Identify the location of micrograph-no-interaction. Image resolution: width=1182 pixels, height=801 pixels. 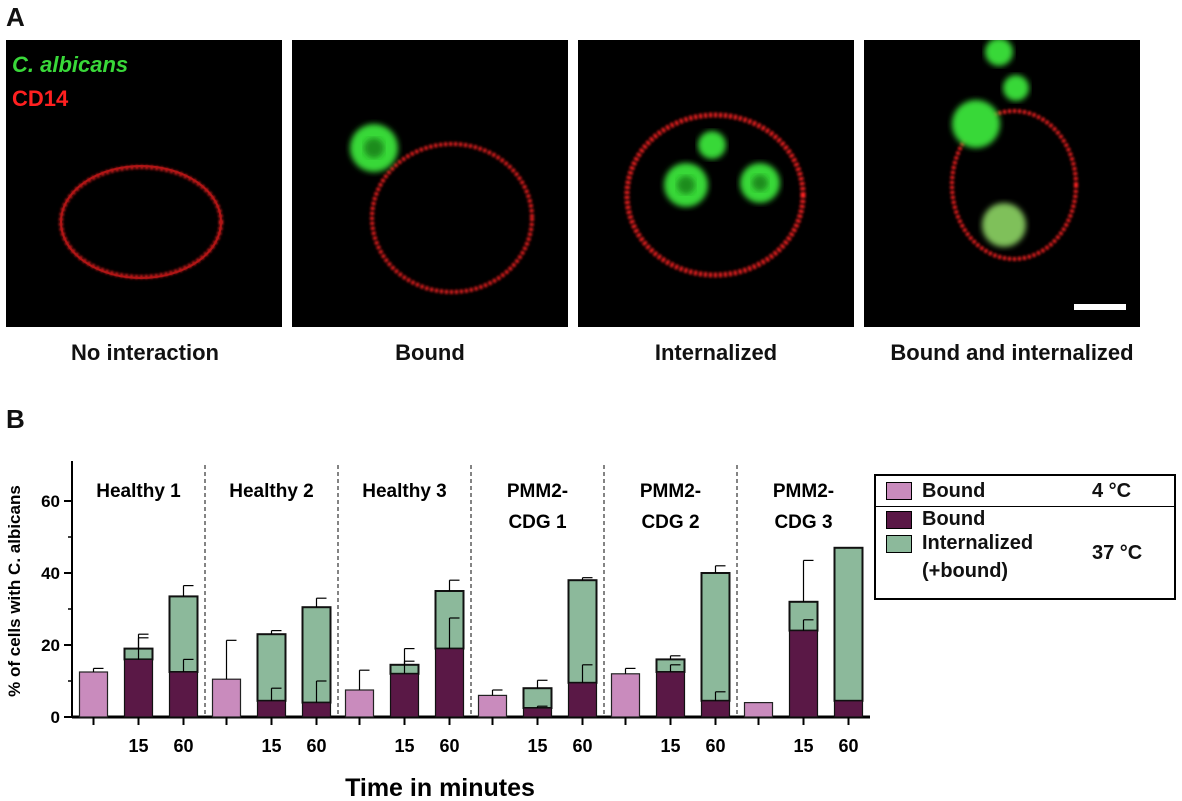
(144, 183).